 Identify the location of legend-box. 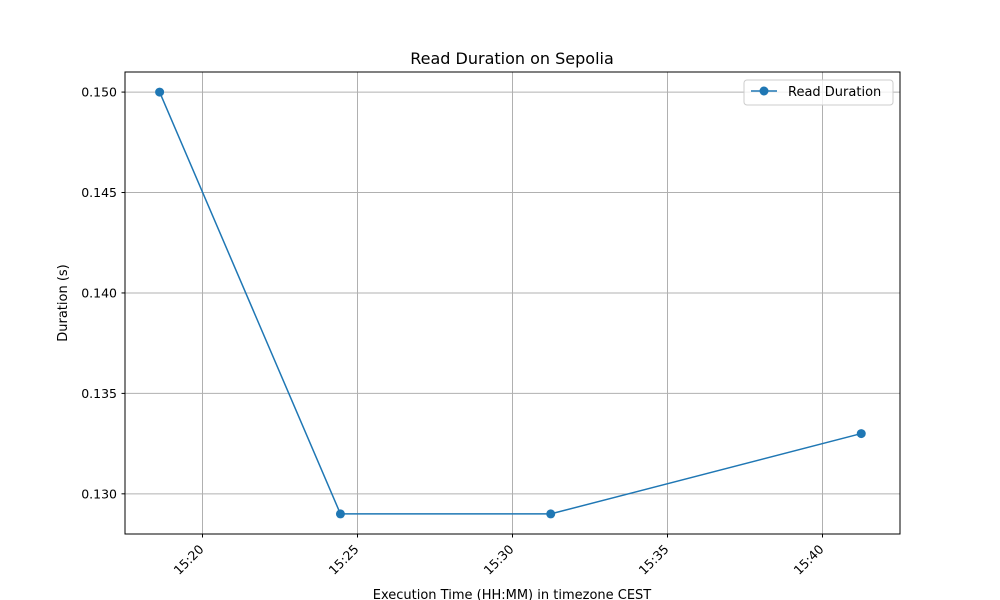
(818, 92).